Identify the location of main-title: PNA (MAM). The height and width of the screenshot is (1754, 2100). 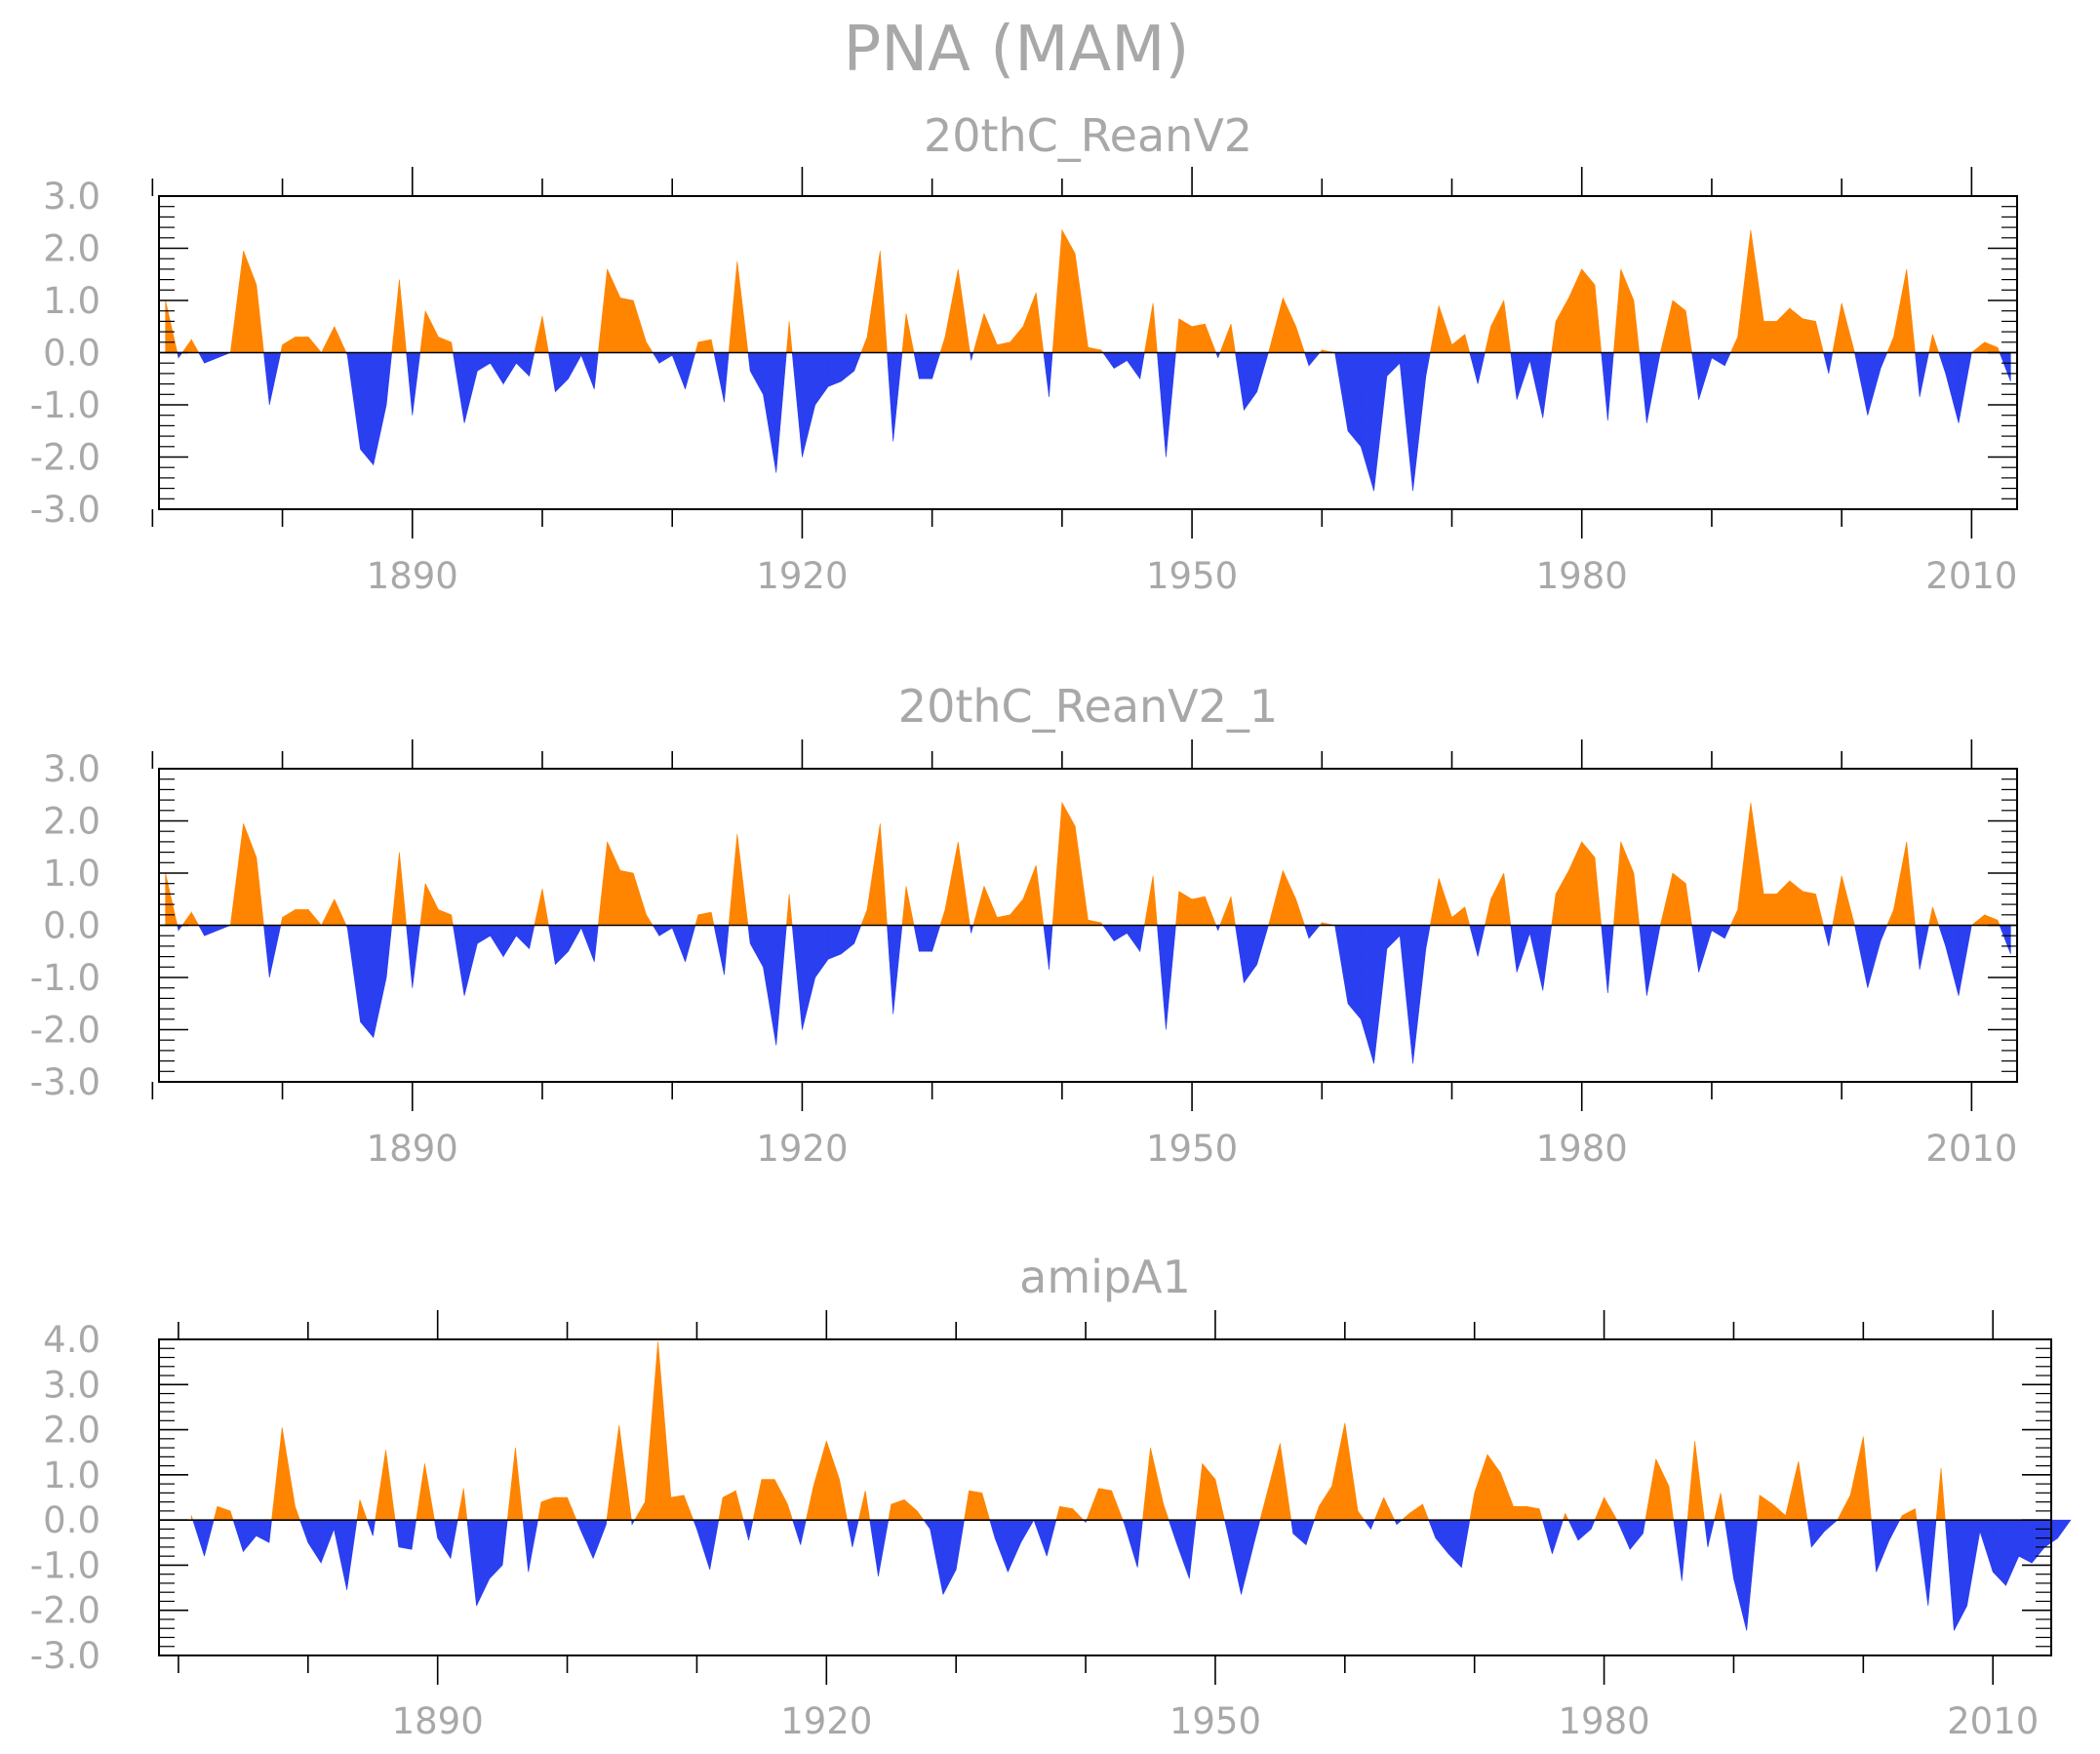
(1017, 50).